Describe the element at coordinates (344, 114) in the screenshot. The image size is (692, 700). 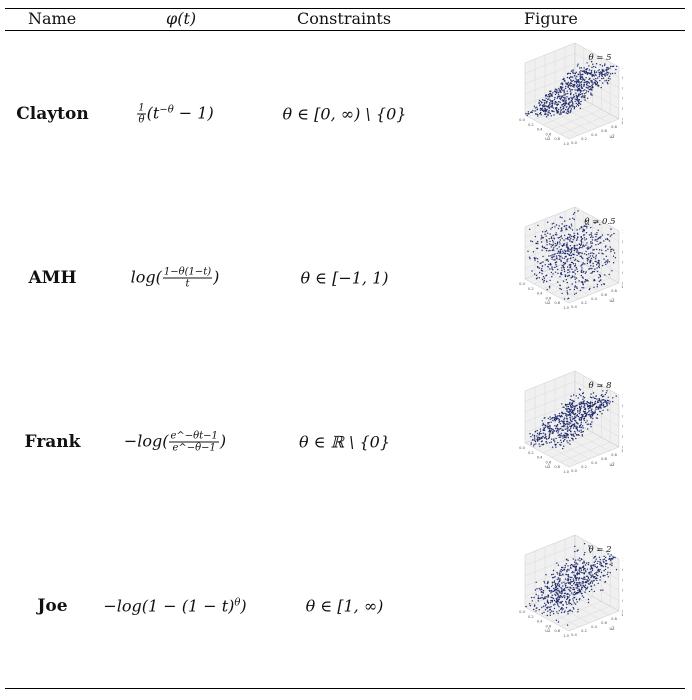
I see `parameter-constraint: θ ∈ [0, ∞) \ {0}` at that location.